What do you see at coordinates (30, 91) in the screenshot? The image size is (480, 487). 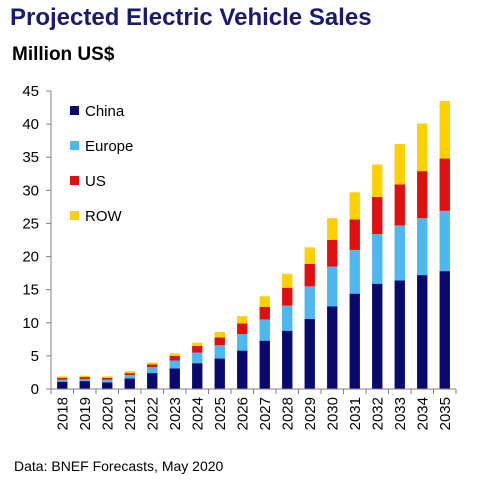 I see `y-tick-label: 45` at bounding box center [30, 91].